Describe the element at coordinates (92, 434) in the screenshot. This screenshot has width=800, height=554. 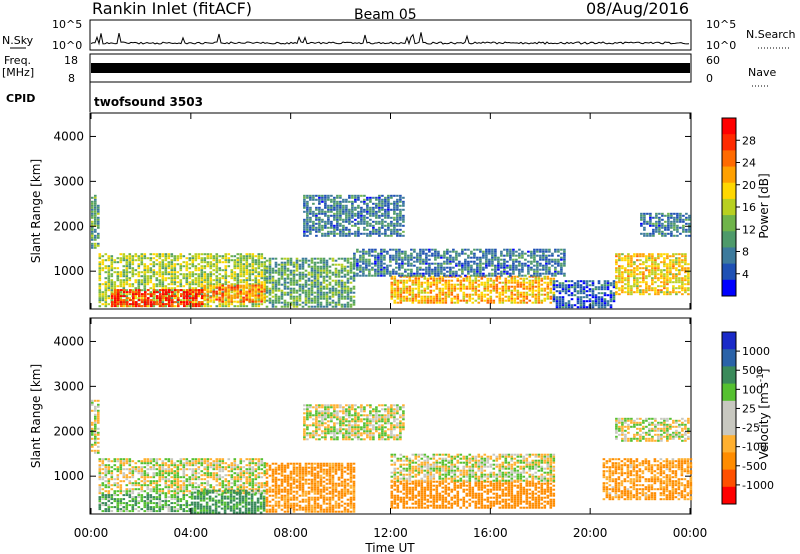
I see `vel-cell-r0` at that location.